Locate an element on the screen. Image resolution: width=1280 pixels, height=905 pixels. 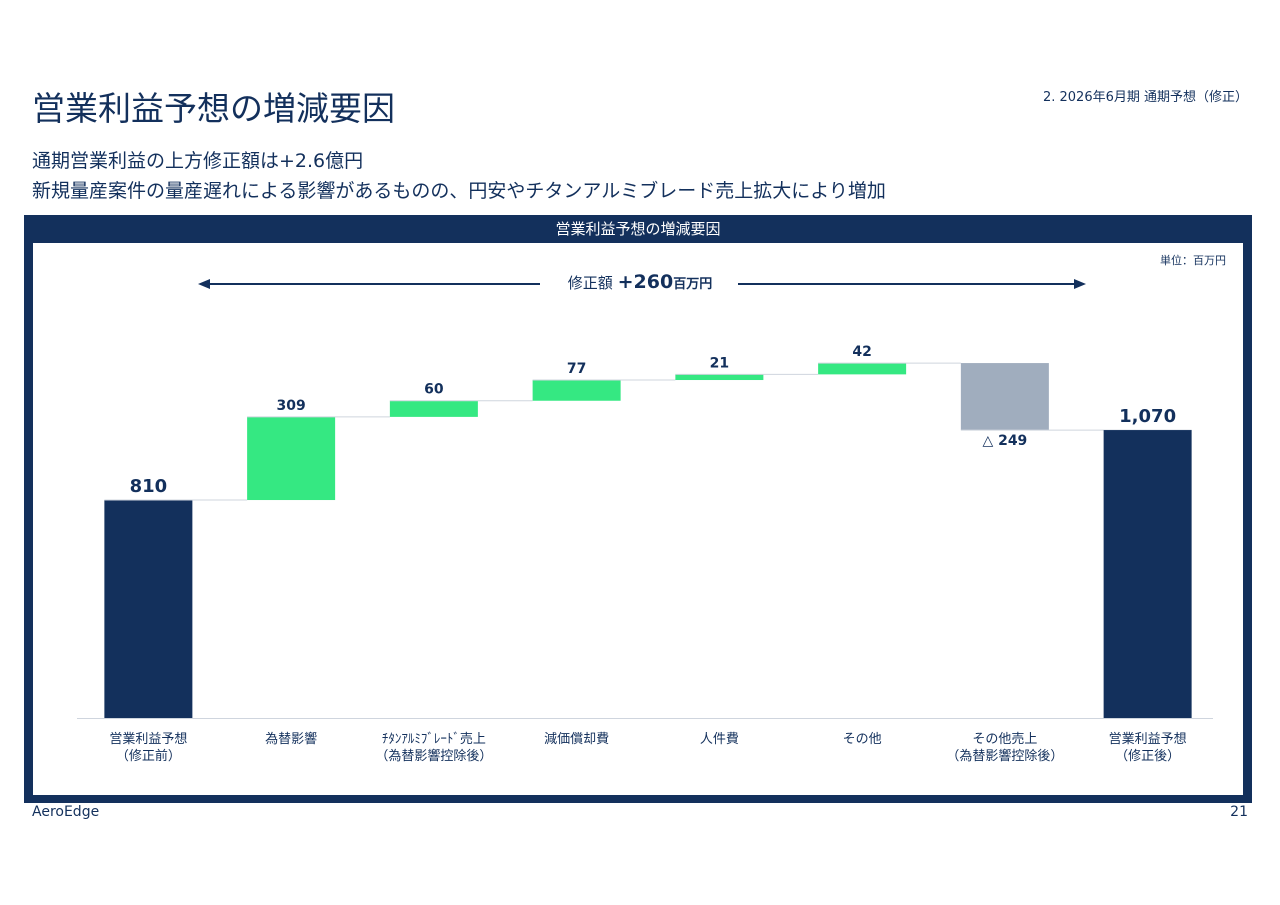
annotation-prefix: 修正額 is located at coordinates (590, 283).